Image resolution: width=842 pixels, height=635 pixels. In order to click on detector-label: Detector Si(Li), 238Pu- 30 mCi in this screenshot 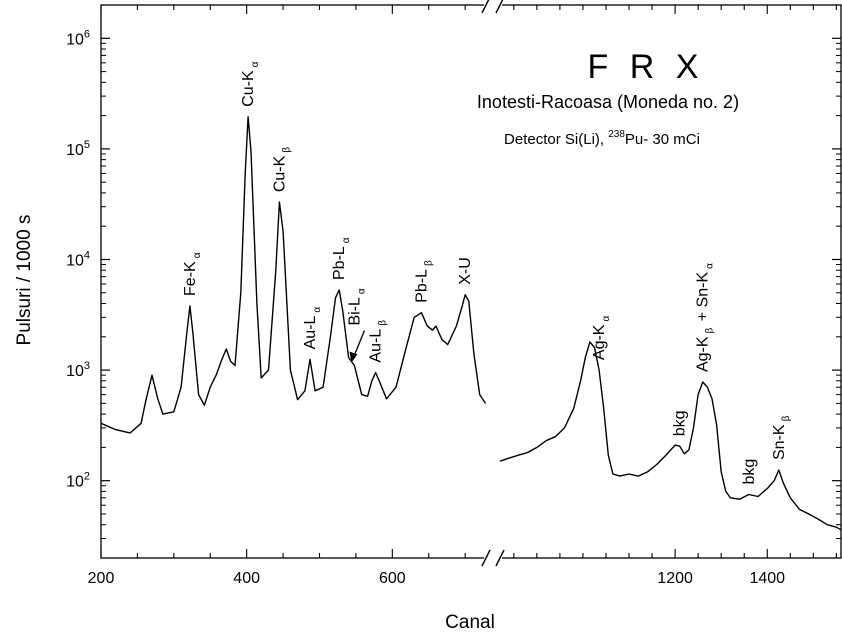, I will do `click(602, 138)`.